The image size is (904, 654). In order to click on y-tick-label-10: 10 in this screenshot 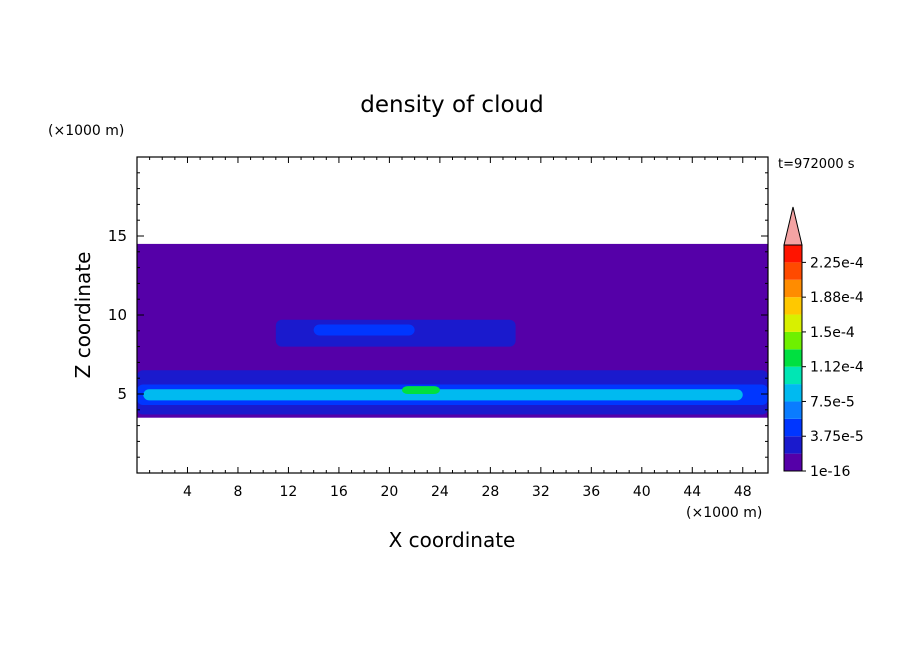, I will do `click(117, 315)`.